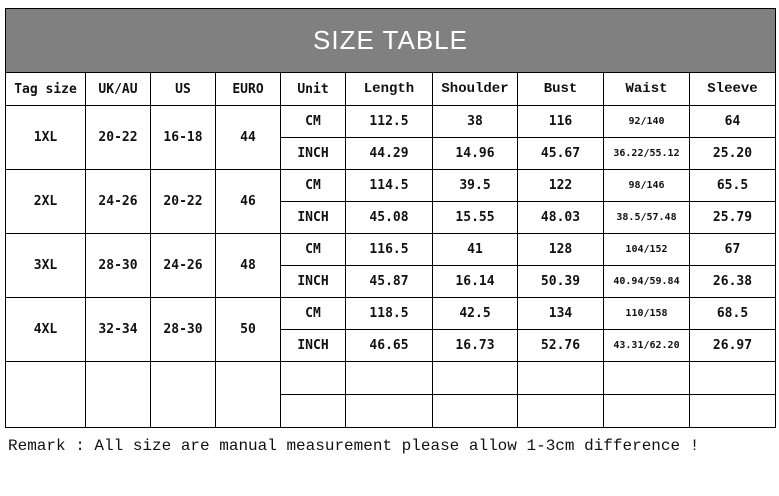 This screenshot has height=496, width=779. Describe the element at coordinates (248, 89) in the screenshot. I see `column-header: EURO` at that location.